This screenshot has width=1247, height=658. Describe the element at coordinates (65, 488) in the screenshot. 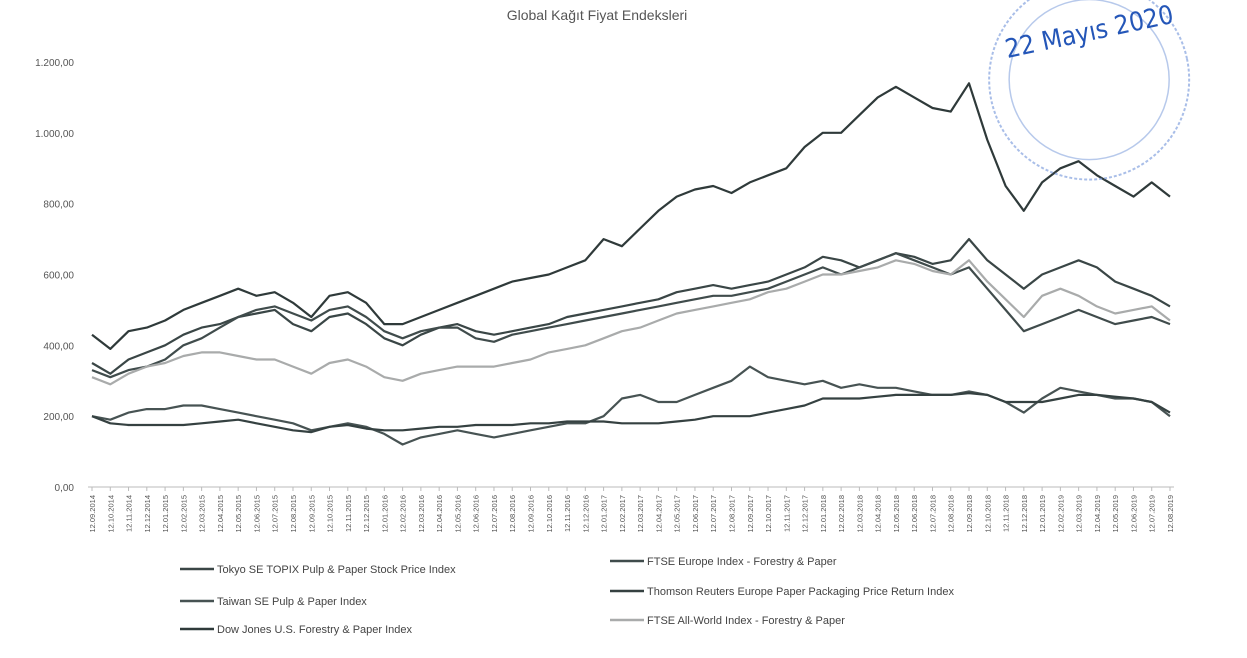

I see `y-tick-label: 0,00` at that location.